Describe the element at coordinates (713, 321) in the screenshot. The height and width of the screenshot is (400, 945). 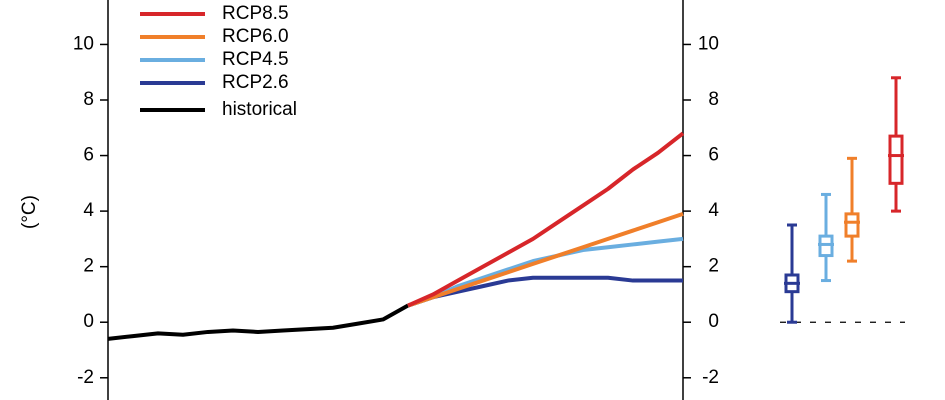
I see `y2-tick-label: 0` at that location.